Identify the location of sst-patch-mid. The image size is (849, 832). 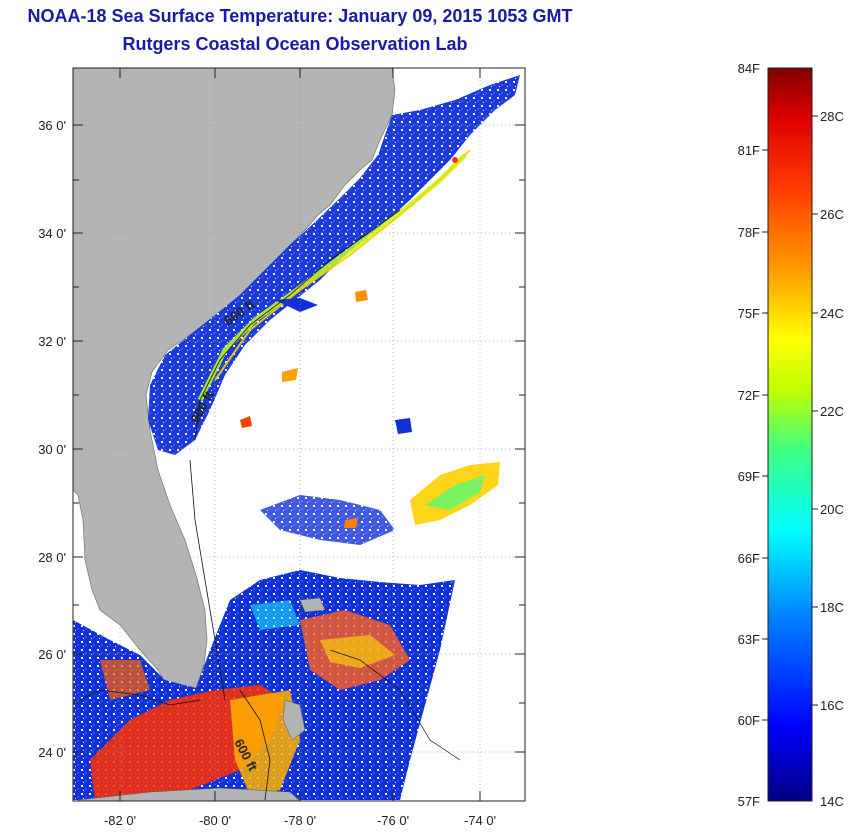
(327, 520).